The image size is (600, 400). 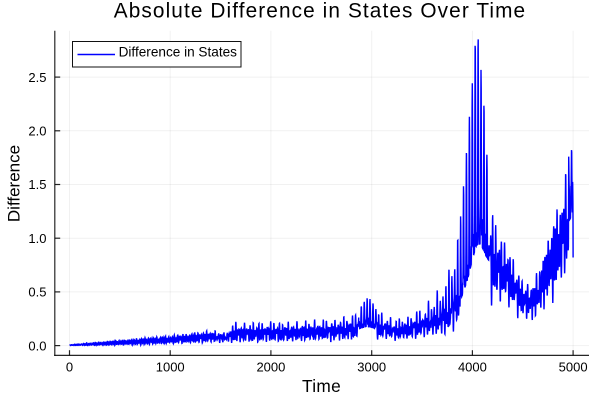 I want to click on svg-text: 2.5, so click(x=37, y=77).